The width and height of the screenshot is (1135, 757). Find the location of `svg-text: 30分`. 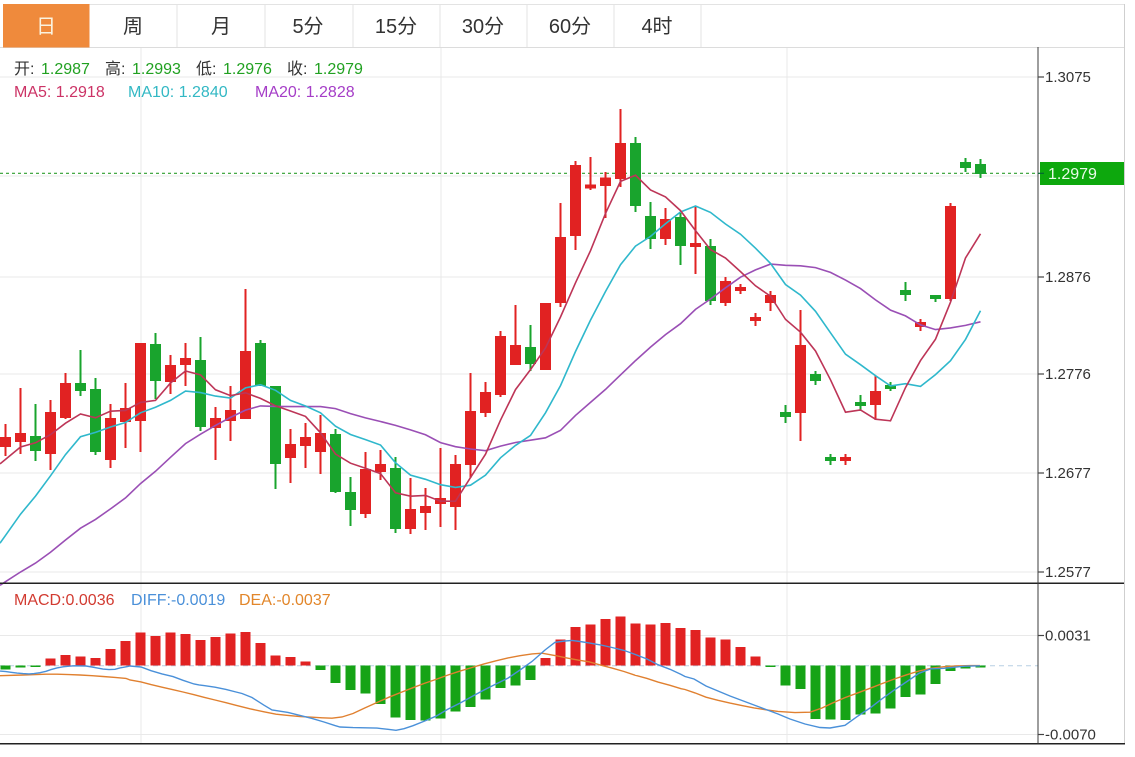

svg-text: 30分 is located at coordinates (483, 26).